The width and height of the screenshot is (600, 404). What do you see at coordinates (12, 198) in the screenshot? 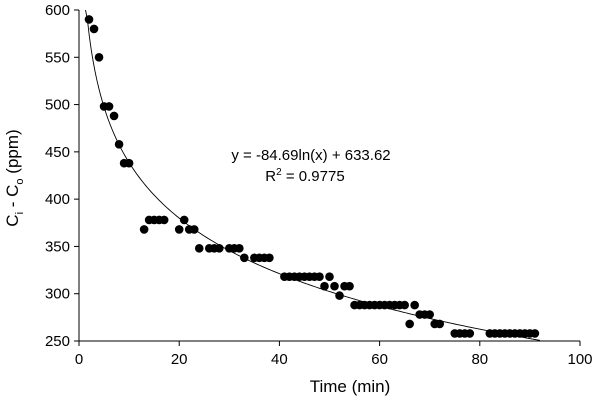
I see `y-axis-title-mid: - C` at bounding box center [12, 198].